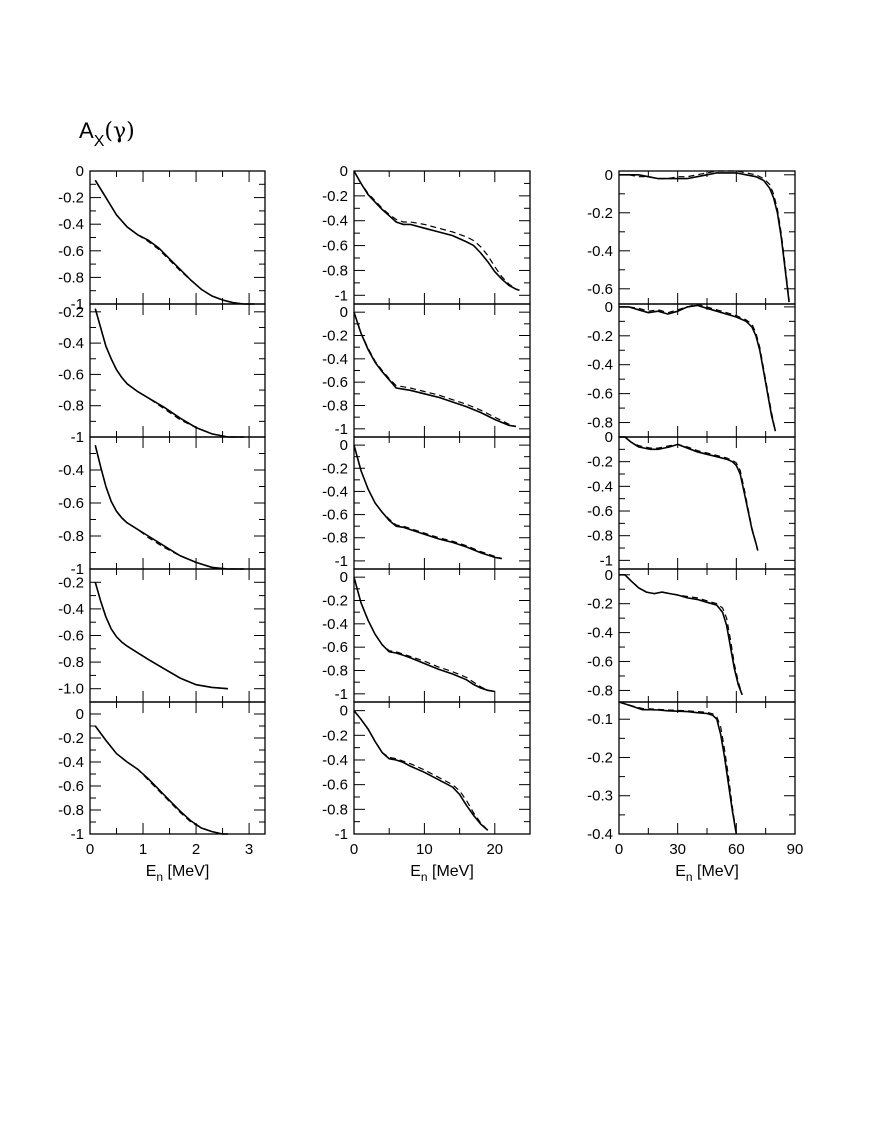 This screenshot has height=1144, width=884. What do you see at coordinates (71, 689) in the screenshot?
I see `y-tick-label: -1.0` at bounding box center [71, 689].